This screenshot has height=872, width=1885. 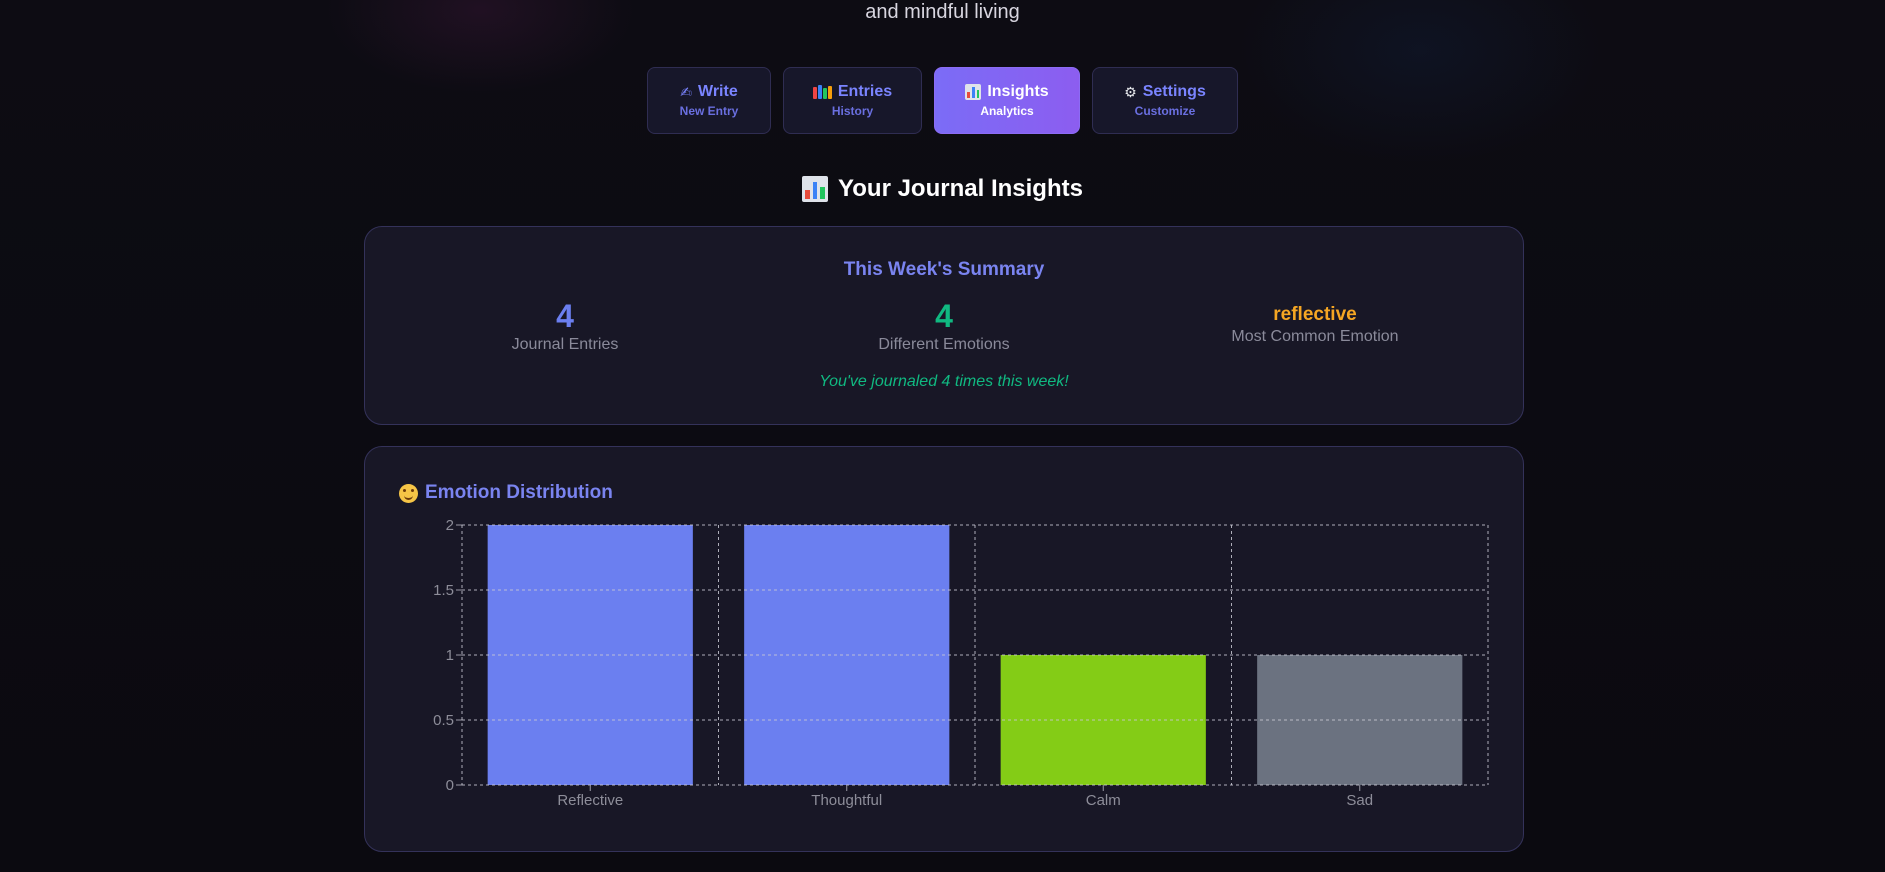 I want to click on writing-hand-icon: ✍, so click(x=686, y=92).